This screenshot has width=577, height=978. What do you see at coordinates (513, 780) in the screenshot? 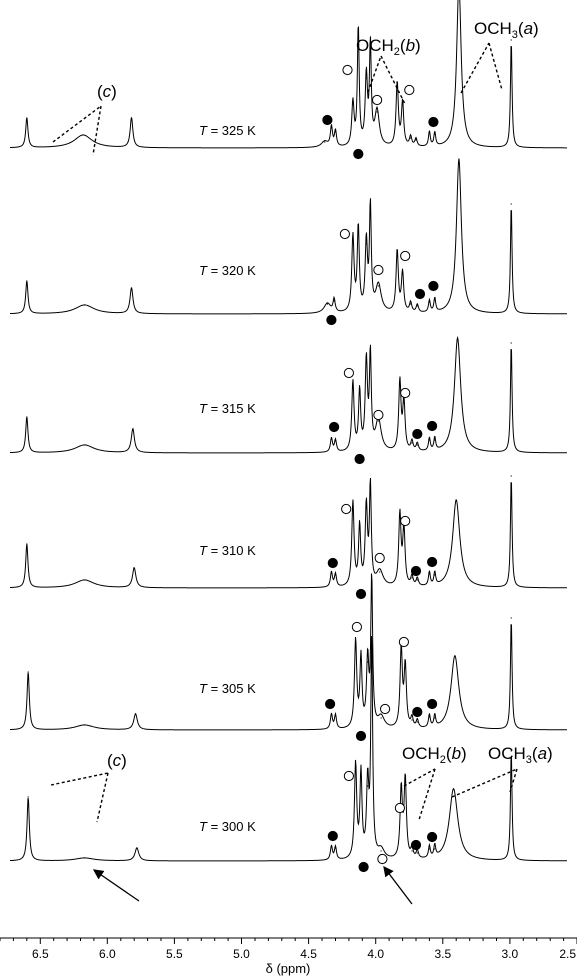
I see `annotation-och3-bottom-line-right` at bounding box center [513, 780].